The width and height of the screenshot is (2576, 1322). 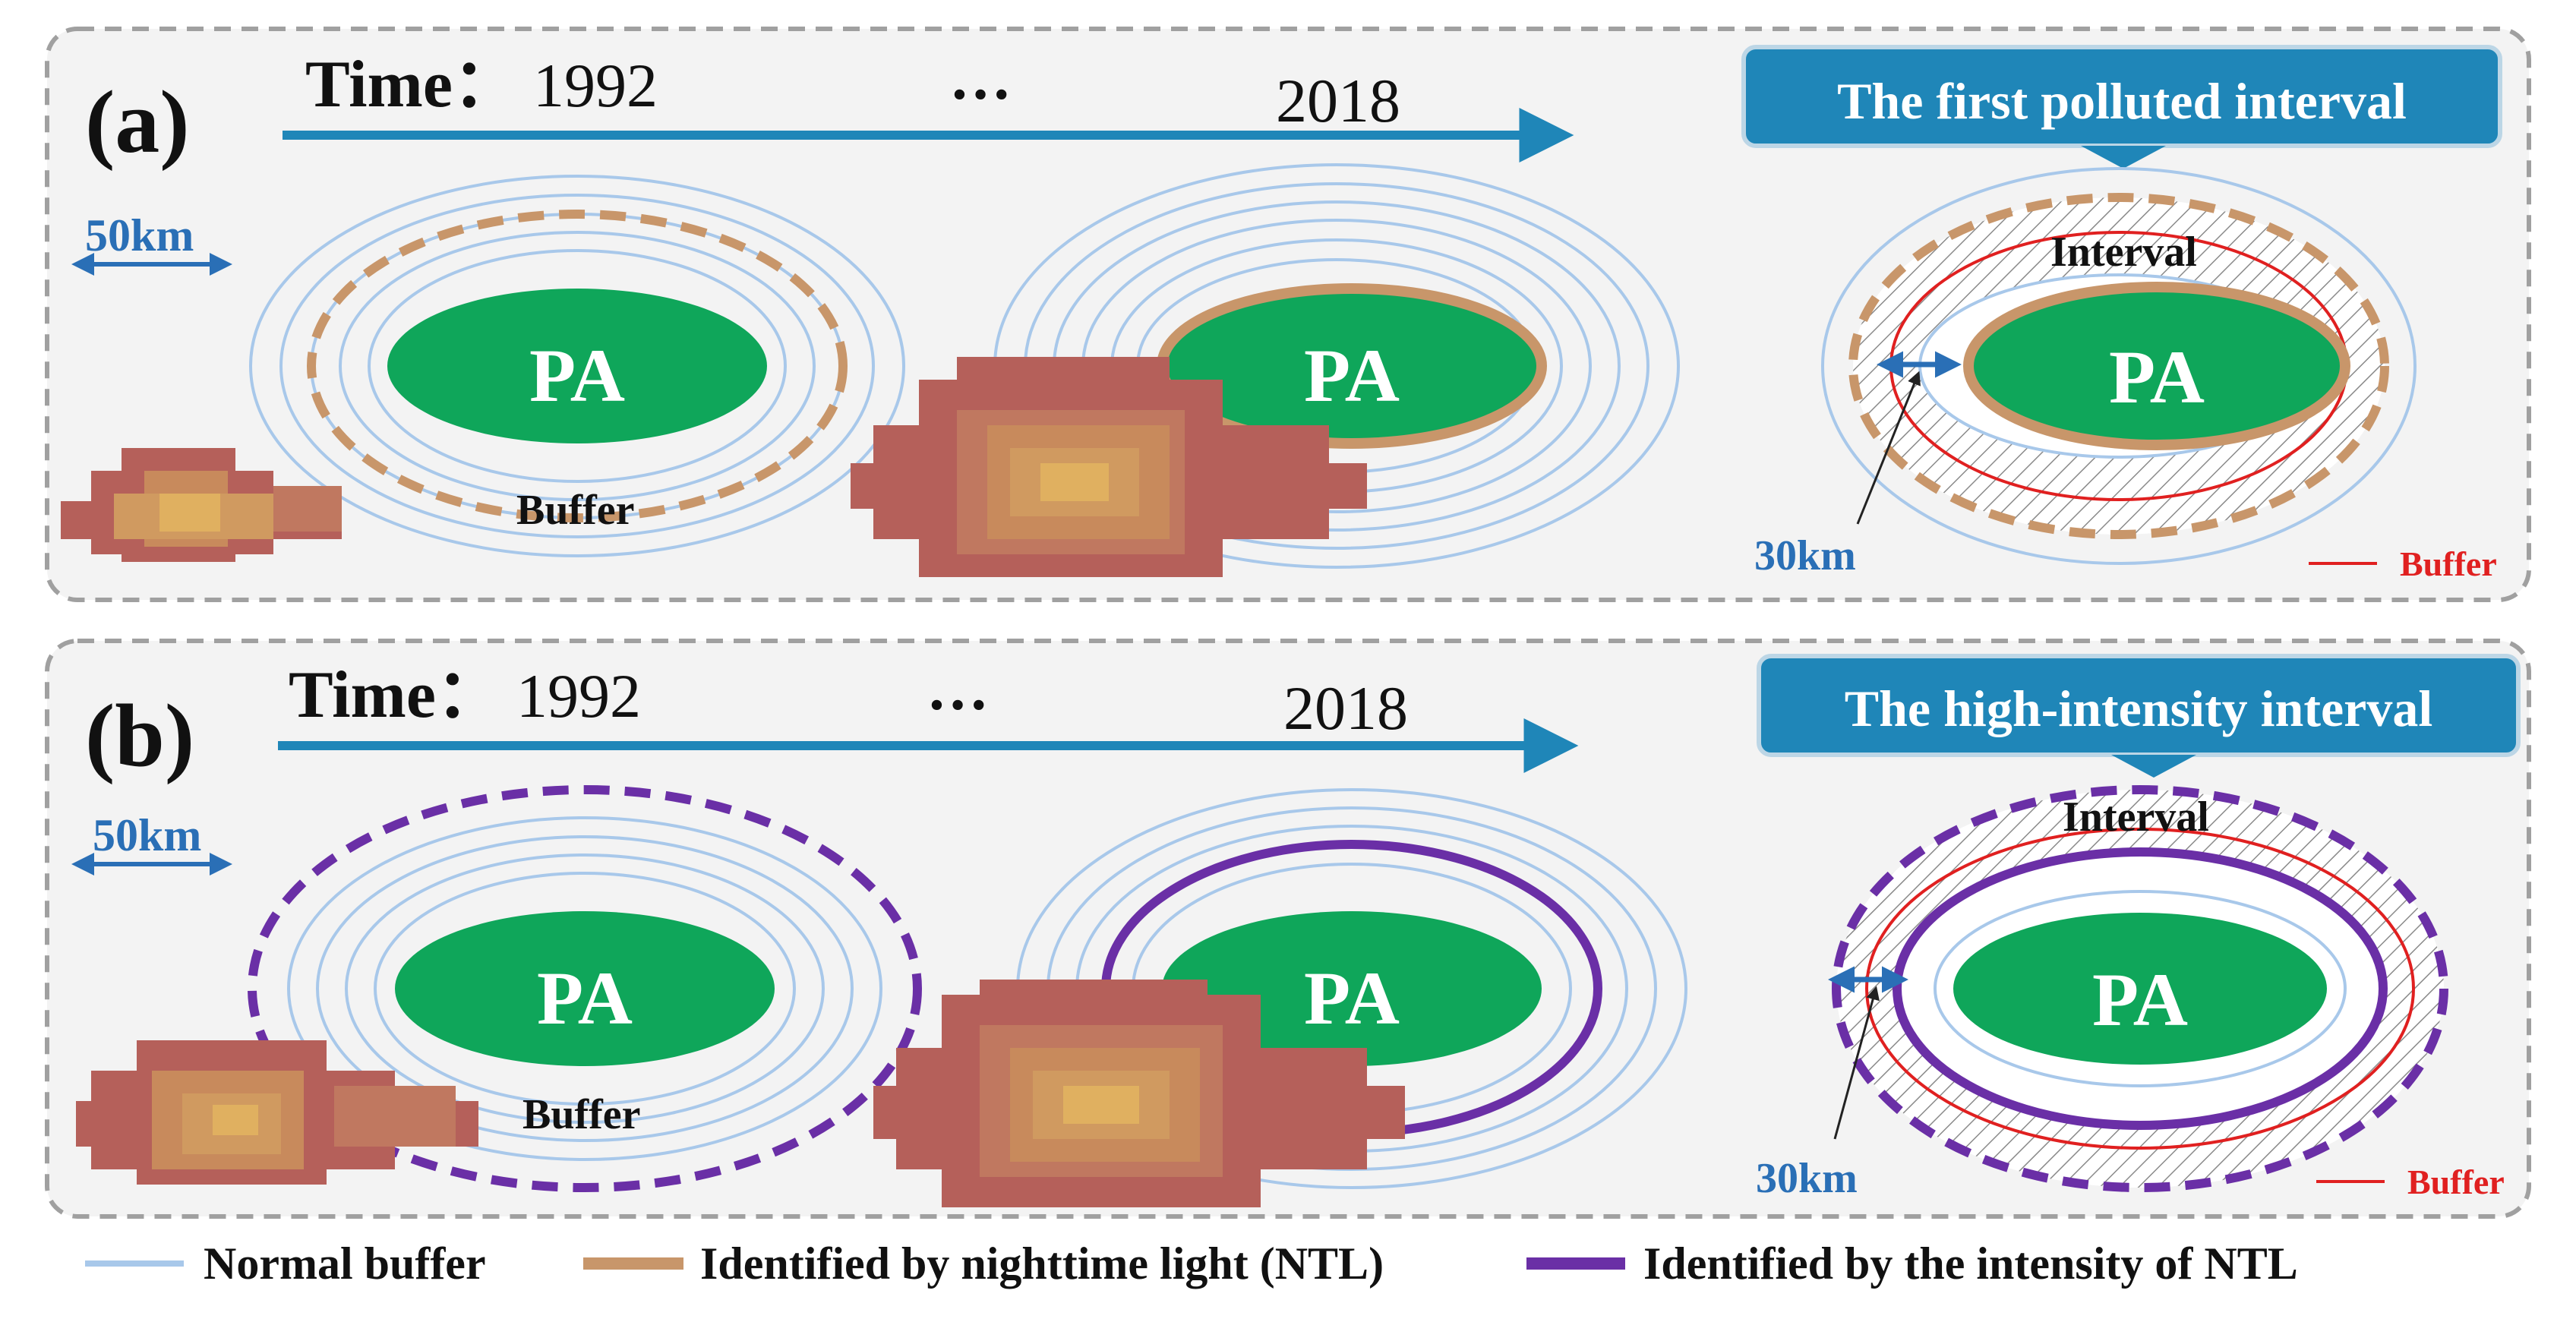 What do you see at coordinates (2123, 252) in the screenshot?
I see `panel-a-interval-label: Interval` at bounding box center [2123, 252].